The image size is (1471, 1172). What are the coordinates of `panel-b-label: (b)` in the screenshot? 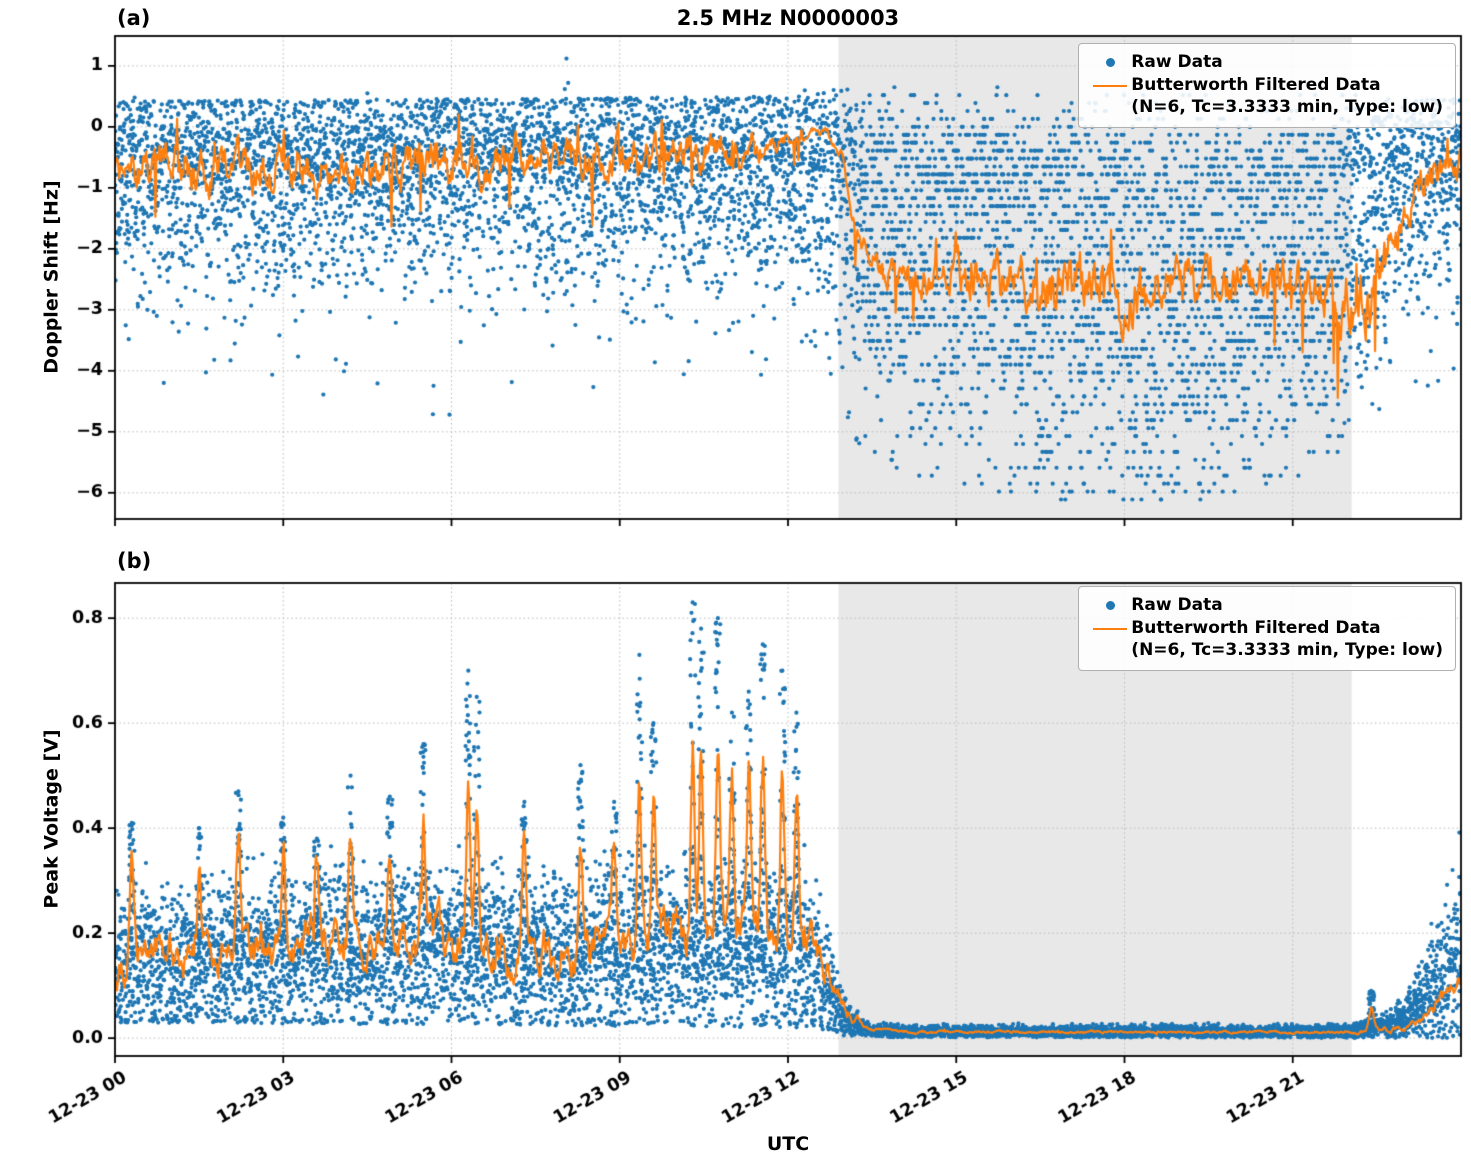 It's located at (134, 561).